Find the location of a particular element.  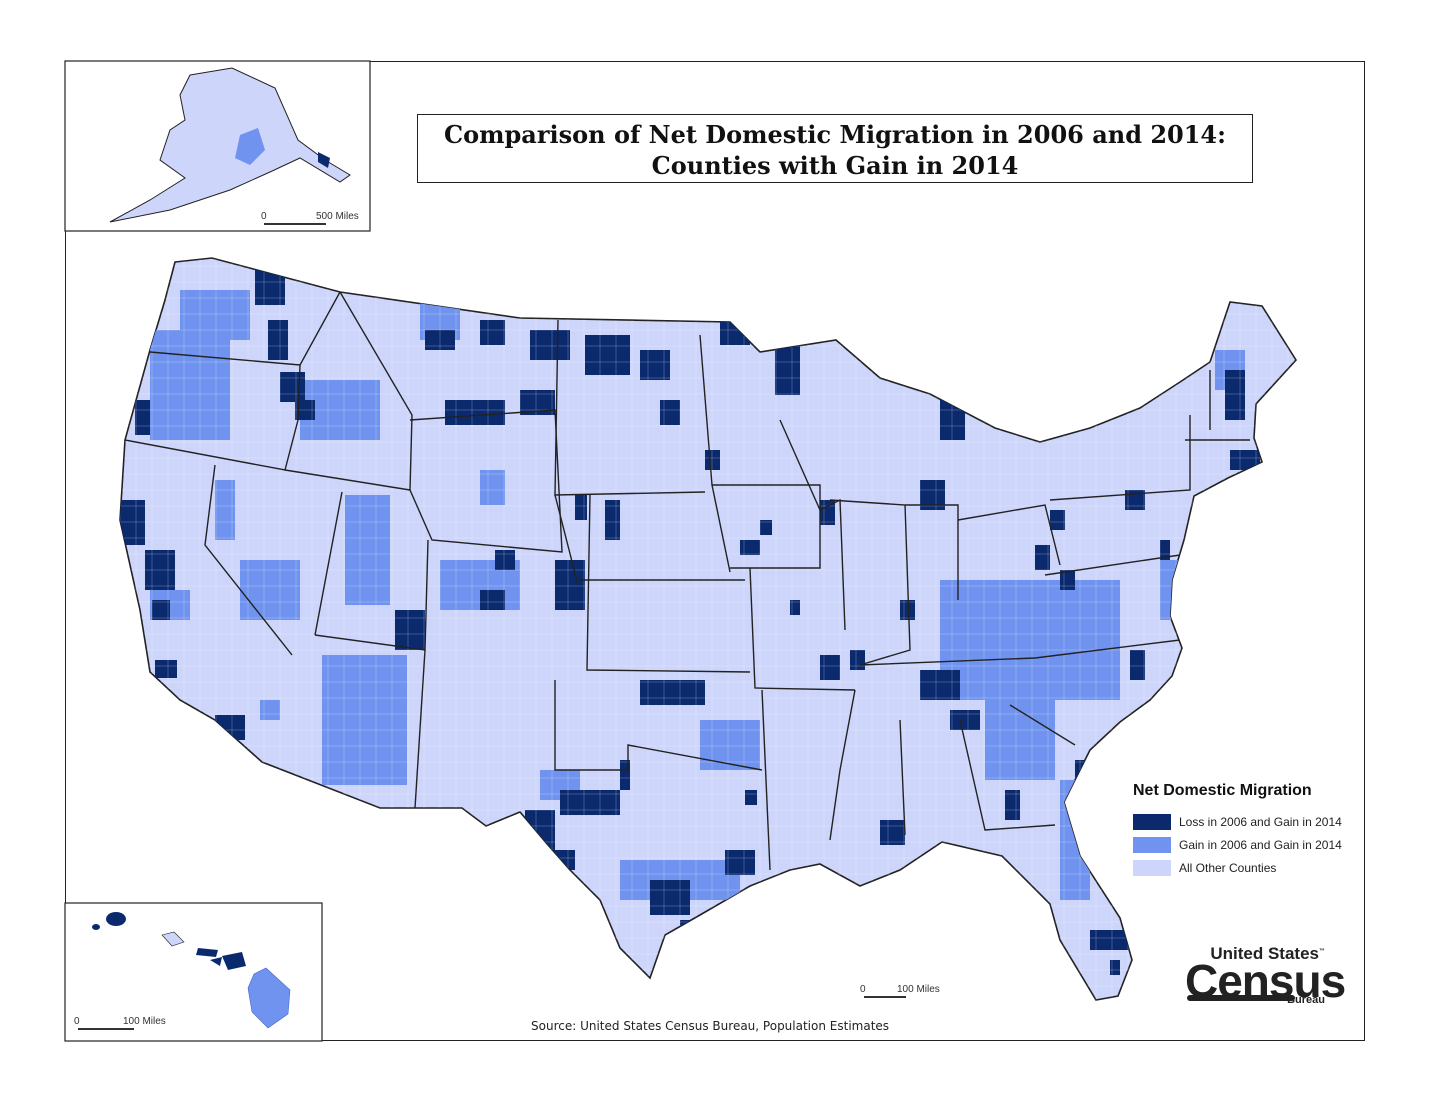

alaska-scale-bar: 0 500 Miles is located at coordinates (316, 219).